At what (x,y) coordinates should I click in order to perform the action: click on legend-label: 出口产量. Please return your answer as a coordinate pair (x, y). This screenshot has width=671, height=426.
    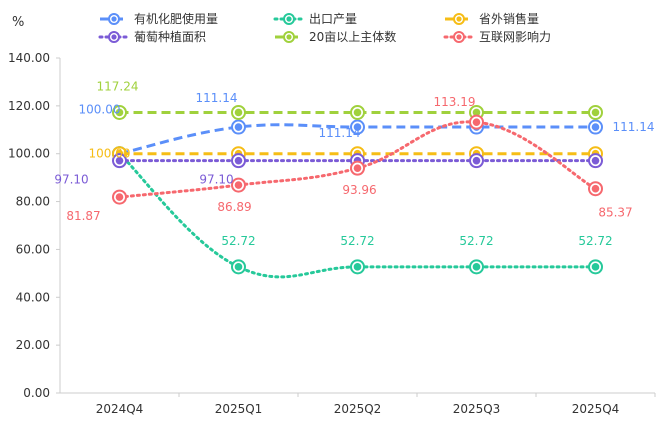
    Looking at the image, I should click on (333, 19).